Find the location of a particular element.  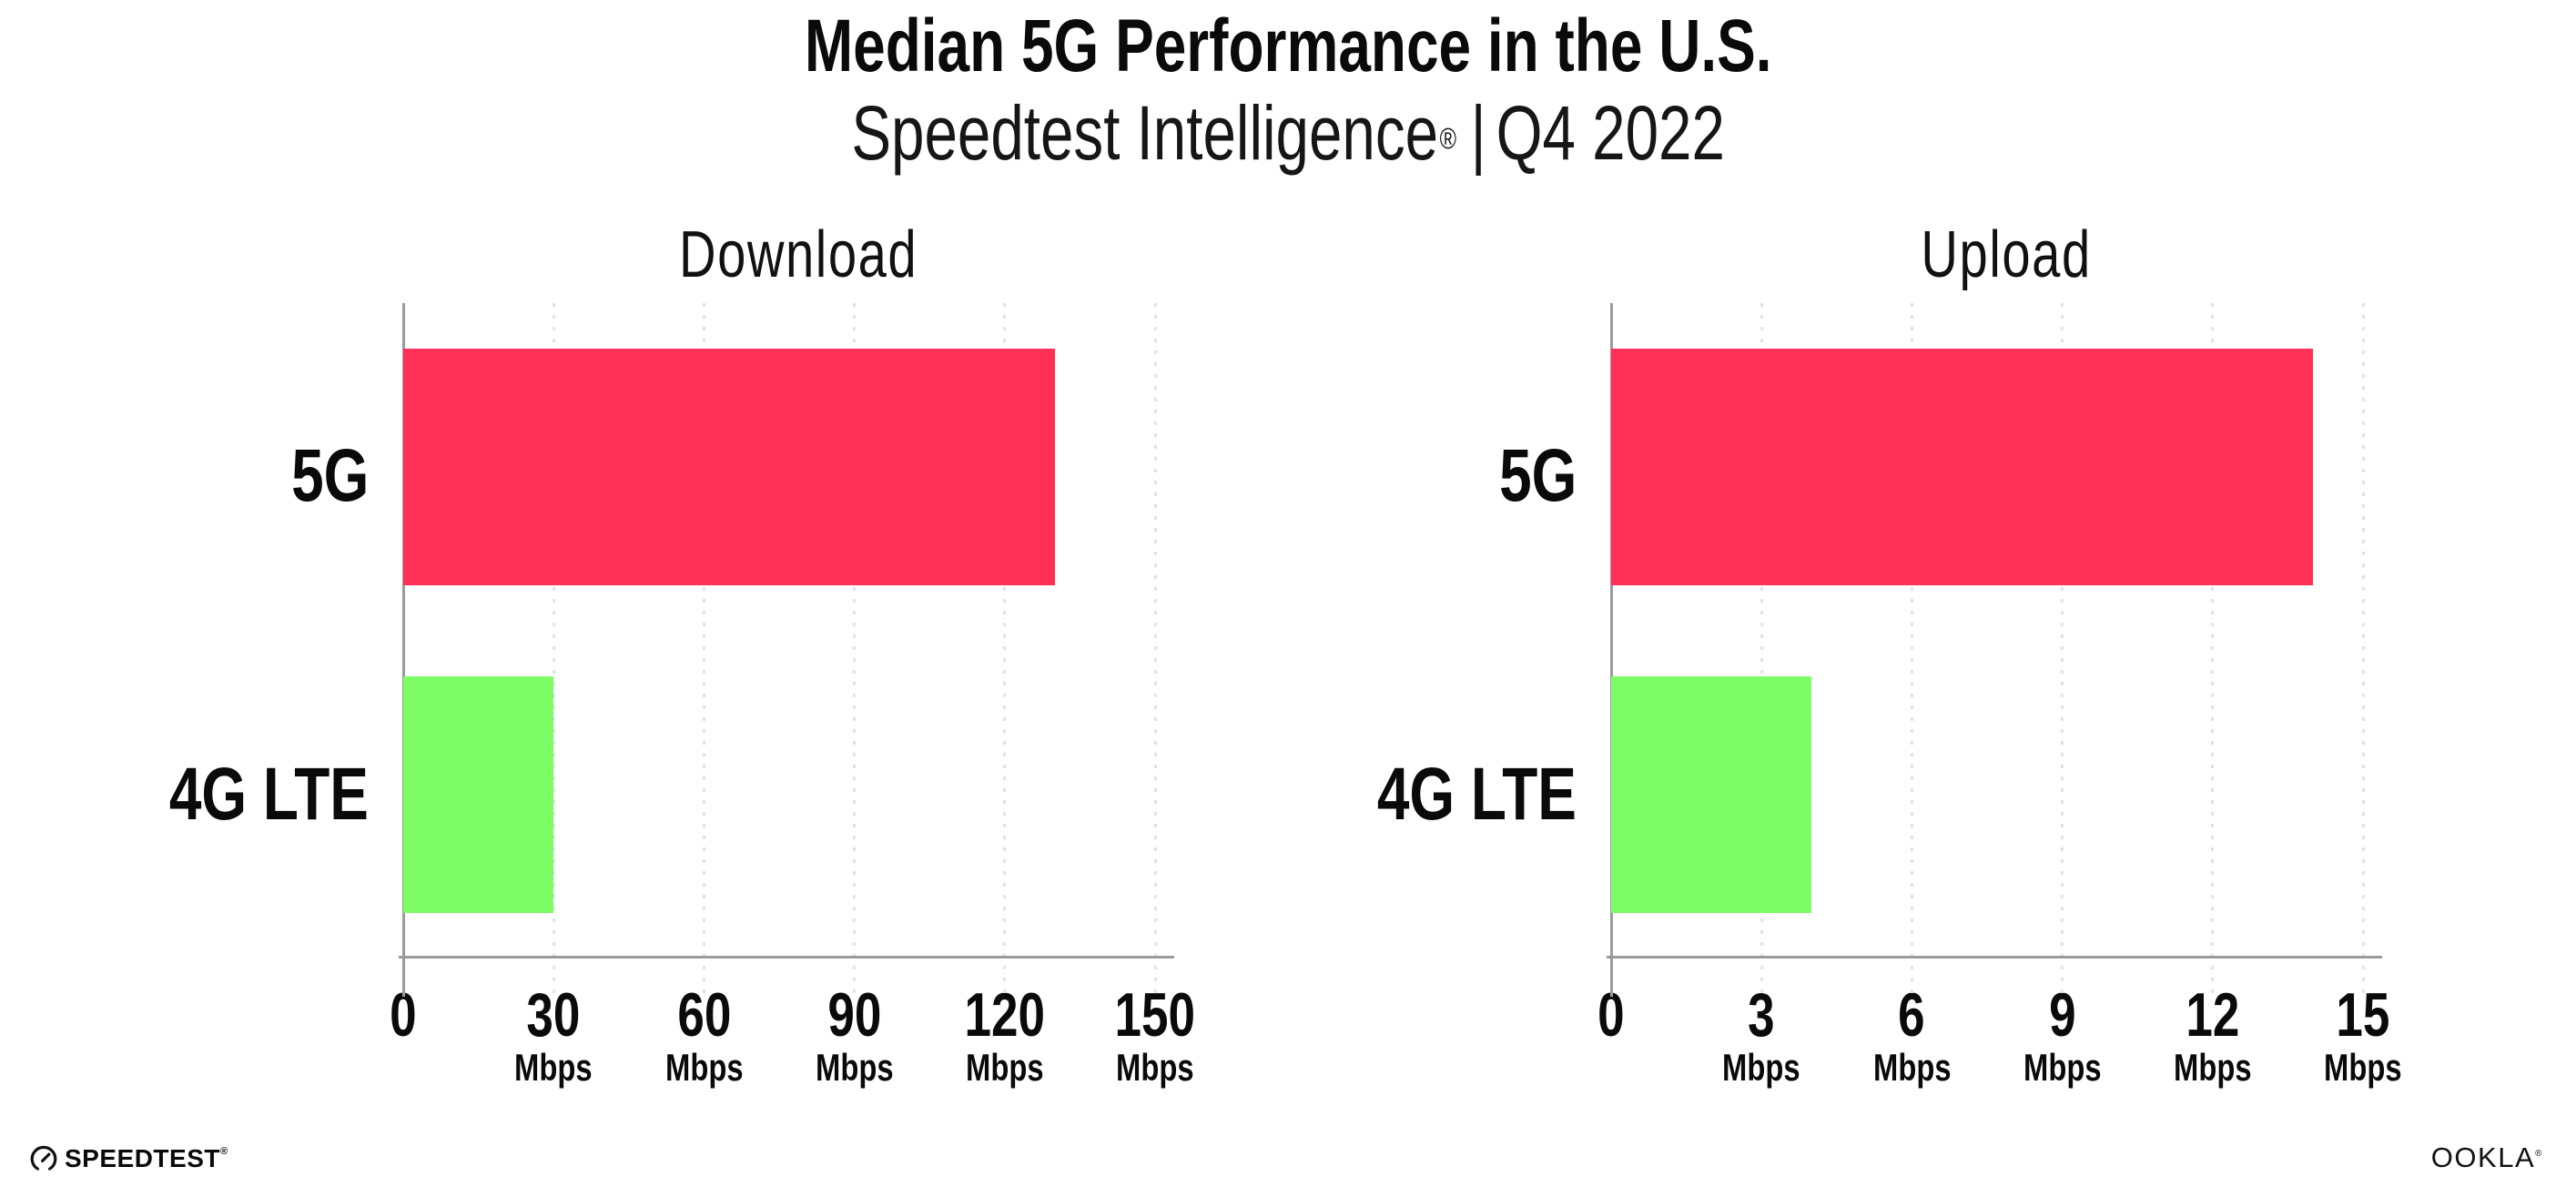

speedtest-registered-mark: ® is located at coordinates (223, 1151).